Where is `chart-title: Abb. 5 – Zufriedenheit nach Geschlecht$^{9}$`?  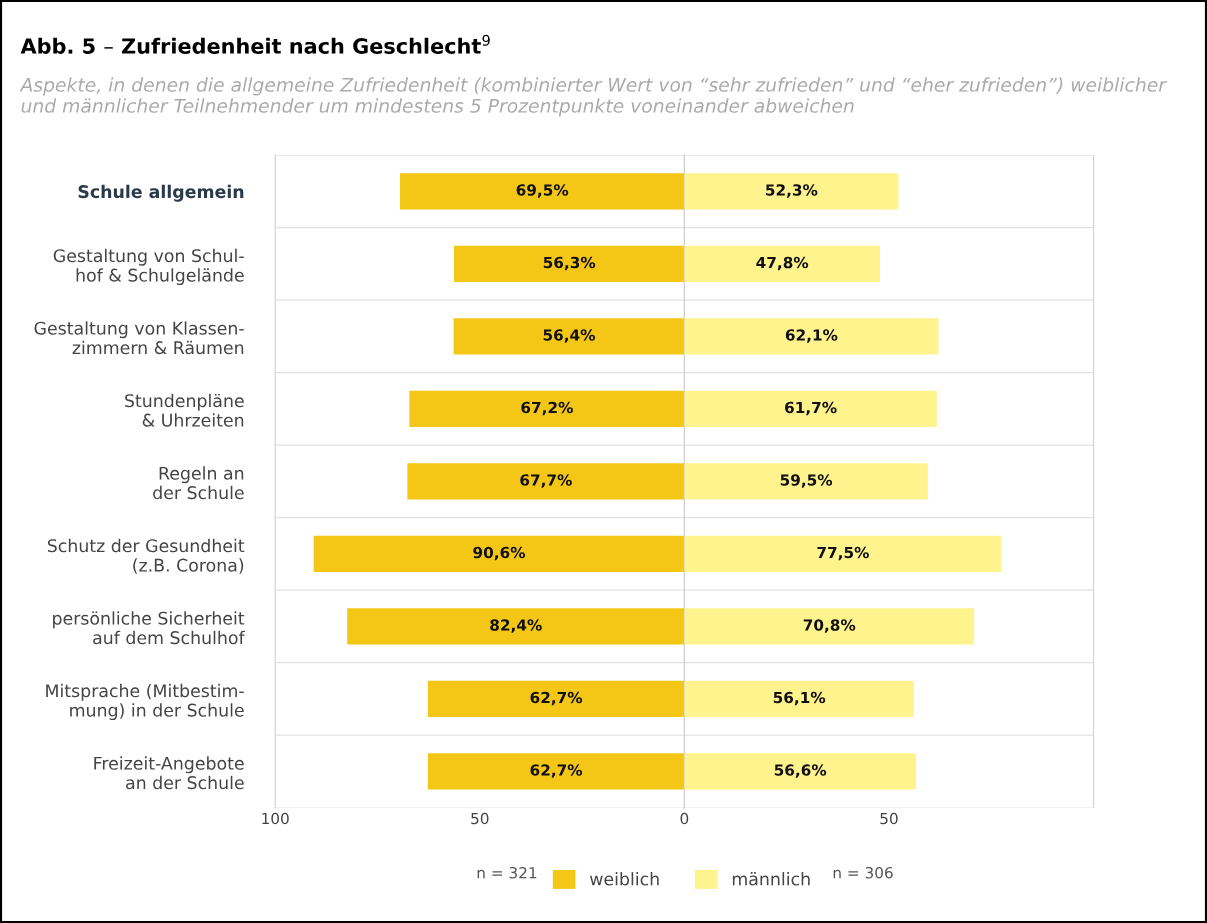
chart-title: Abb. 5 – Zufriedenheit nach Geschlecht$^{9}$ is located at coordinates (255, 44).